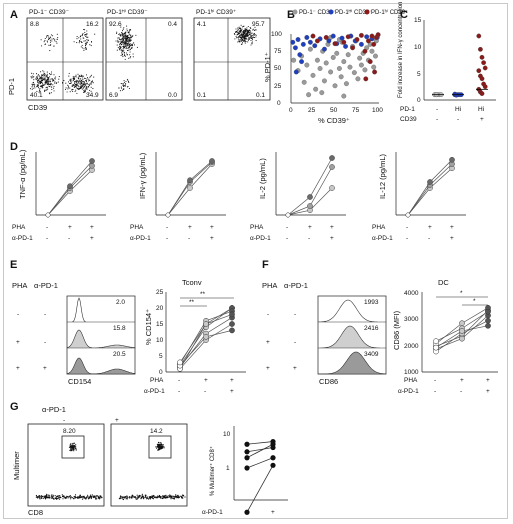 Image resolution: width=513 pixels, height=524 pixels. What do you see at coordinates (37, 107) in the screenshot?
I see `panel-a-xlabel: CD39` at bounding box center [37, 107].